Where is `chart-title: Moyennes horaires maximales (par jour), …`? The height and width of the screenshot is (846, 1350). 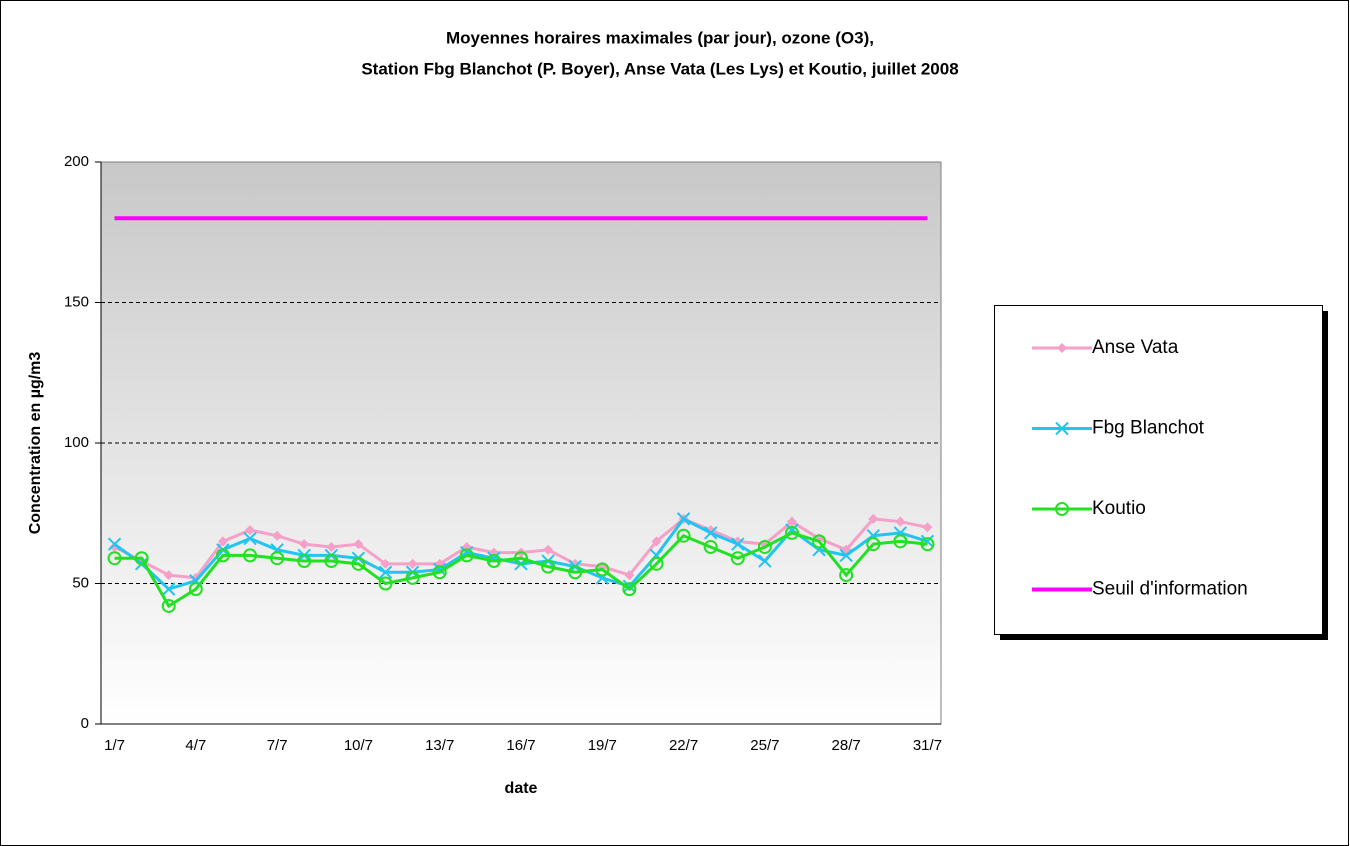 chart-title: Moyennes horaires maximales (par jour), … is located at coordinates (660, 37).